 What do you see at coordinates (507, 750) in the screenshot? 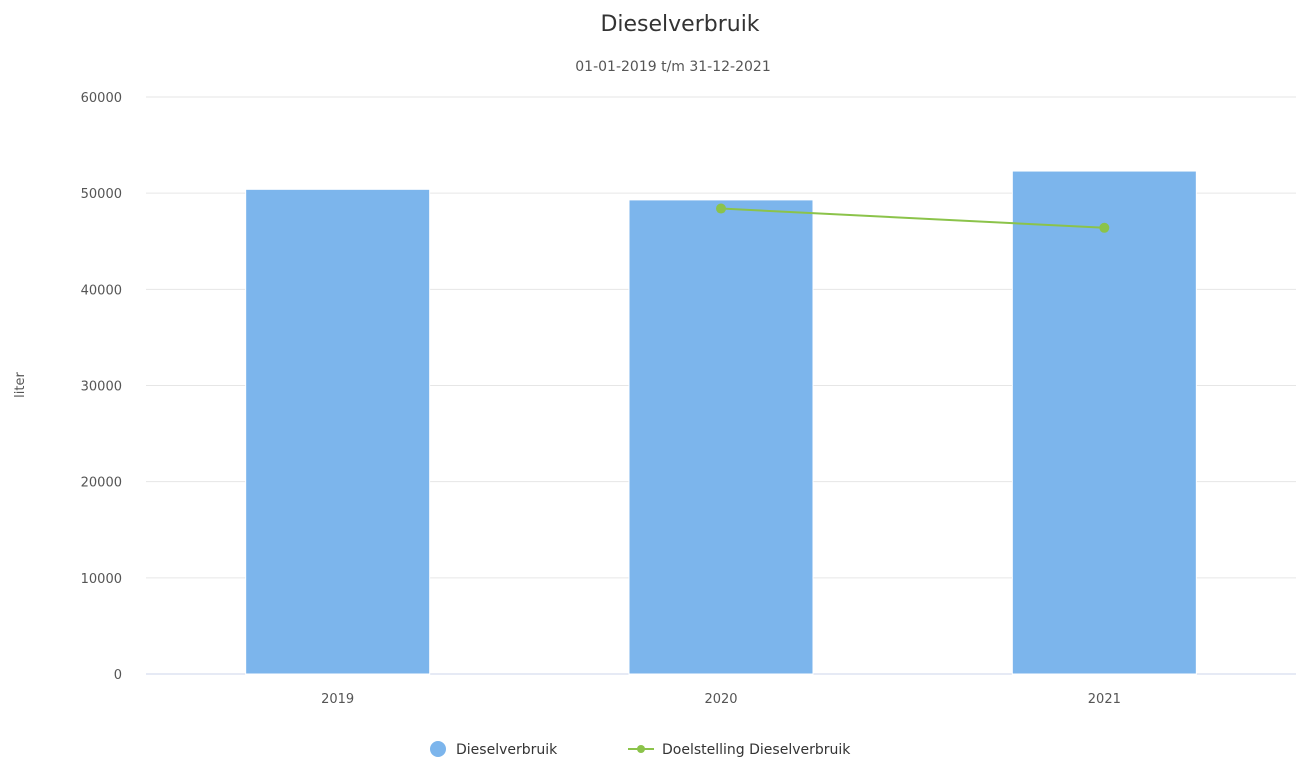
I see `legend-bar-label: Dieselverbruik` at bounding box center [507, 750].